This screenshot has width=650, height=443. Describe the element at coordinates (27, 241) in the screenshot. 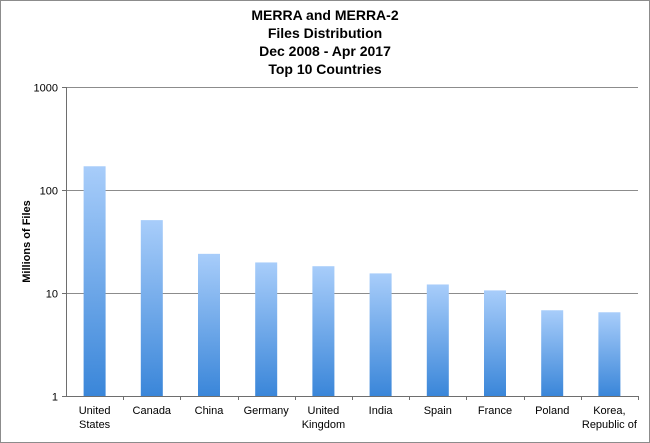

I see `y-axis-label: Millions of Files` at that location.